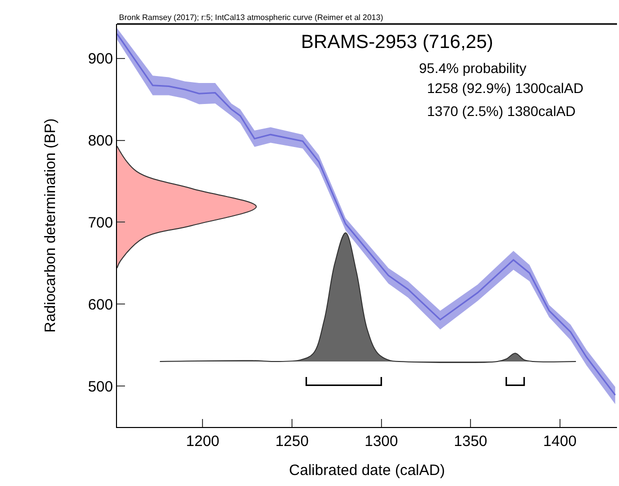 The image size is (619, 486). What do you see at coordinates (203, 441) in the screenshot?
I see `x-tick-label: 1200` at bounding box center [203, 441].